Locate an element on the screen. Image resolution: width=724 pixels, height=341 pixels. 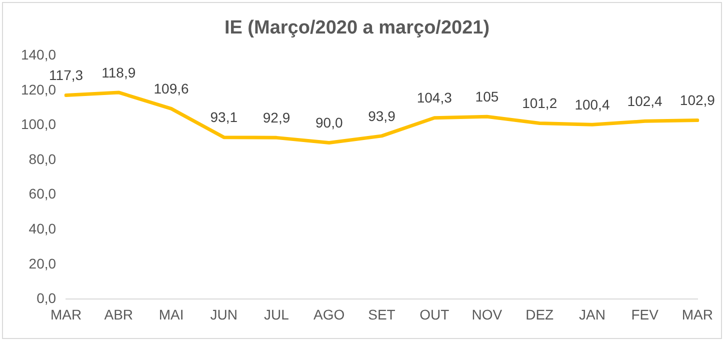
x-tick-label: AGO is located at coordinates (329, 314).